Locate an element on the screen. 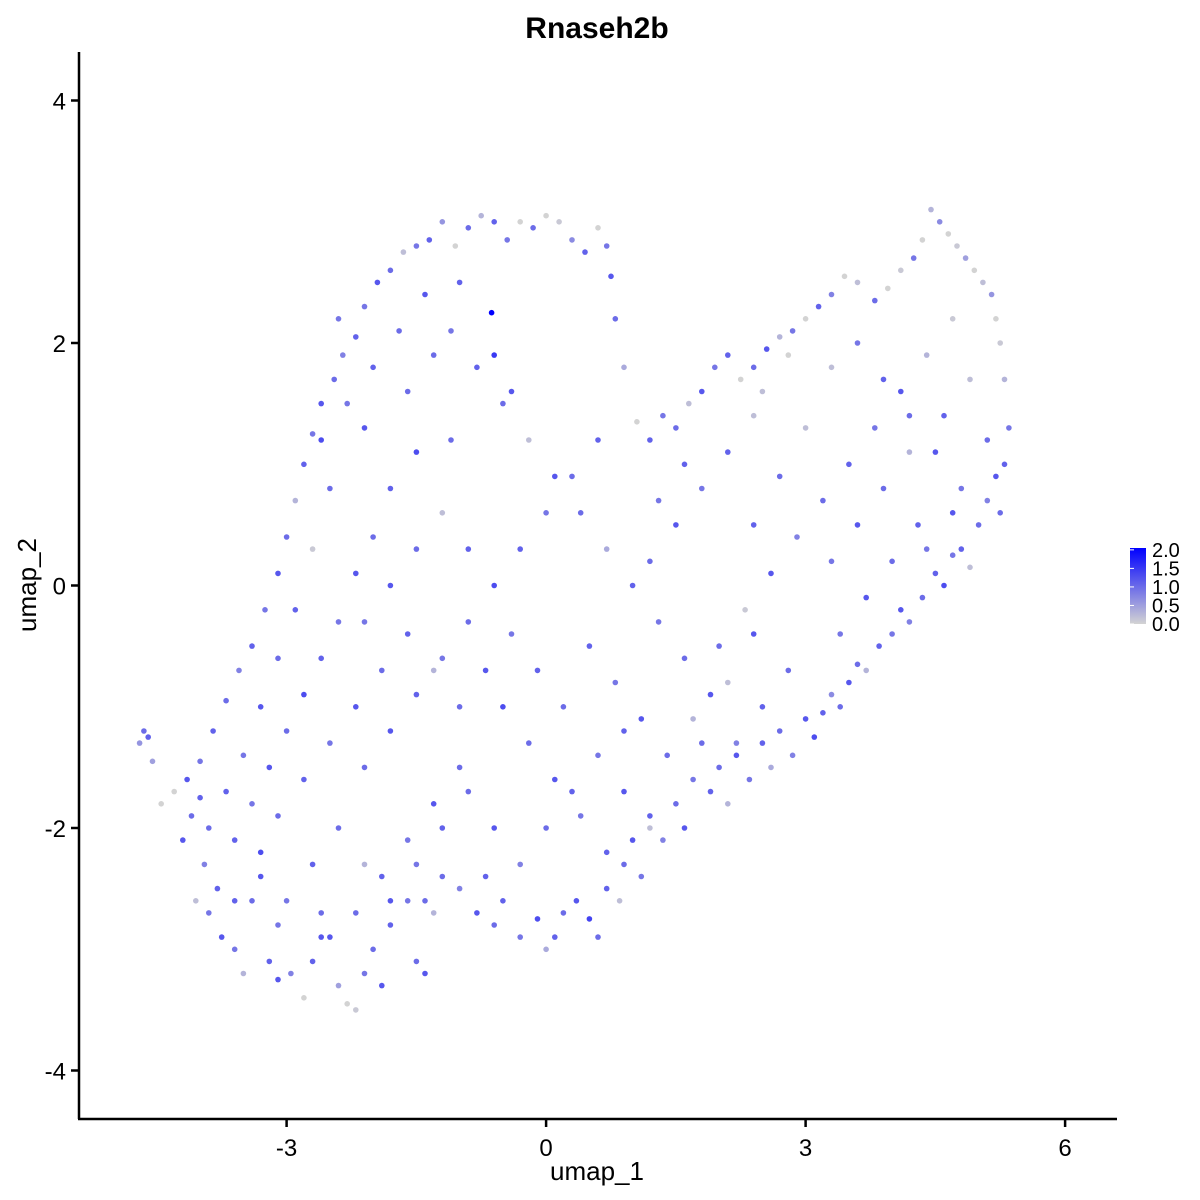 The width and height of the screenshot is (1200, 1200). y-axis-title: umap_2 is located at coordinates (27, 585).